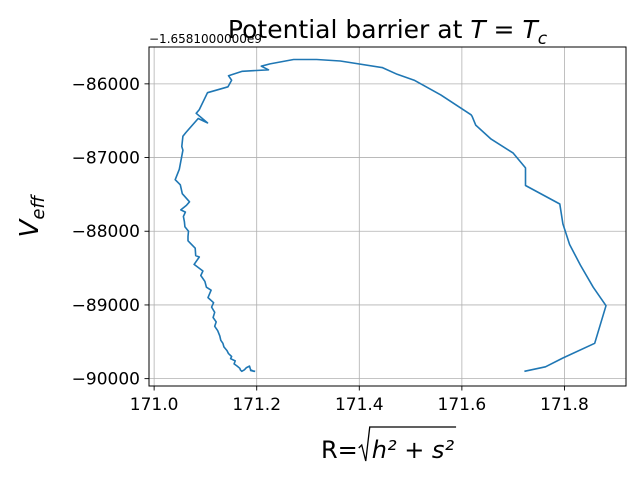 The height and width of the screenshot is (480, 640). Describe the element at coordinates (106, 159) in the screenshot. I see `y-tick-label: −87000` at that location.